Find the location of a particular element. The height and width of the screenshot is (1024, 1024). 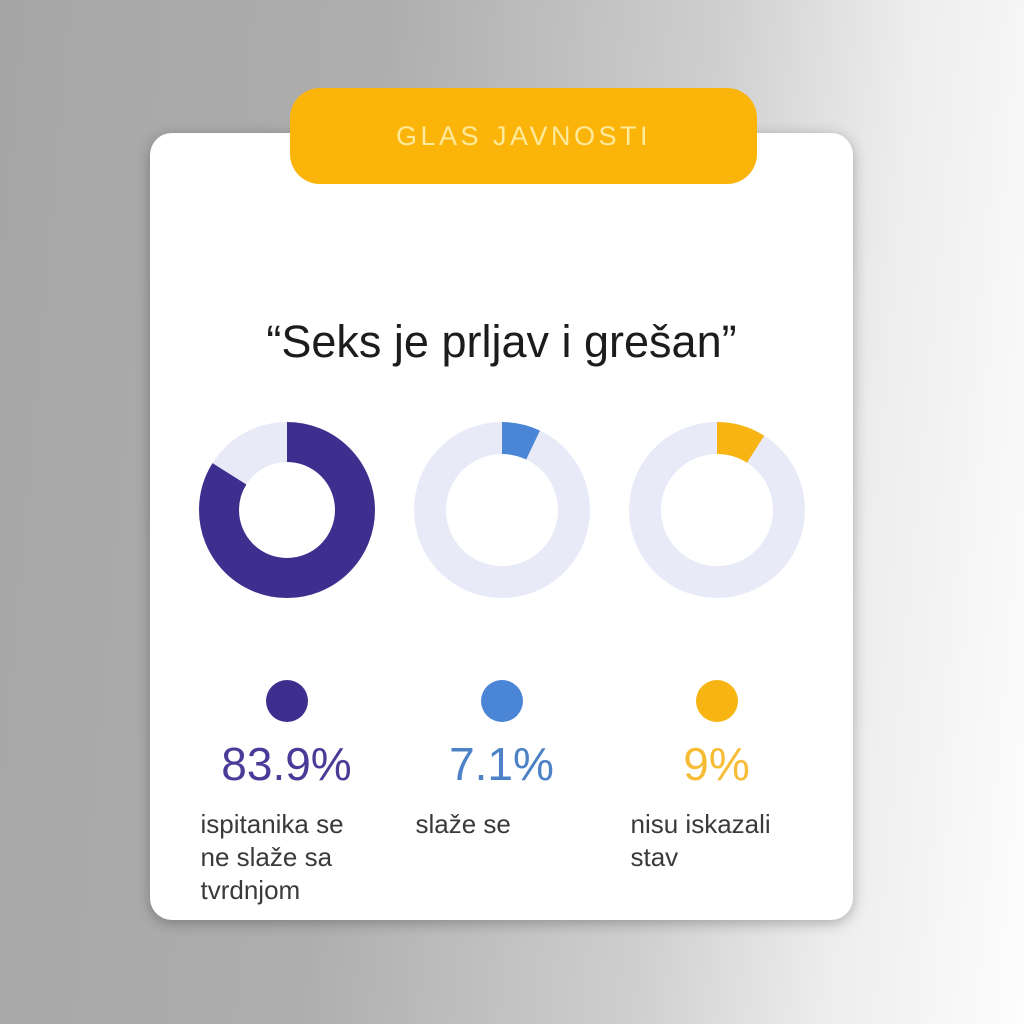

legend-dot-no-answer-icon is located at coordinates (716, 701).